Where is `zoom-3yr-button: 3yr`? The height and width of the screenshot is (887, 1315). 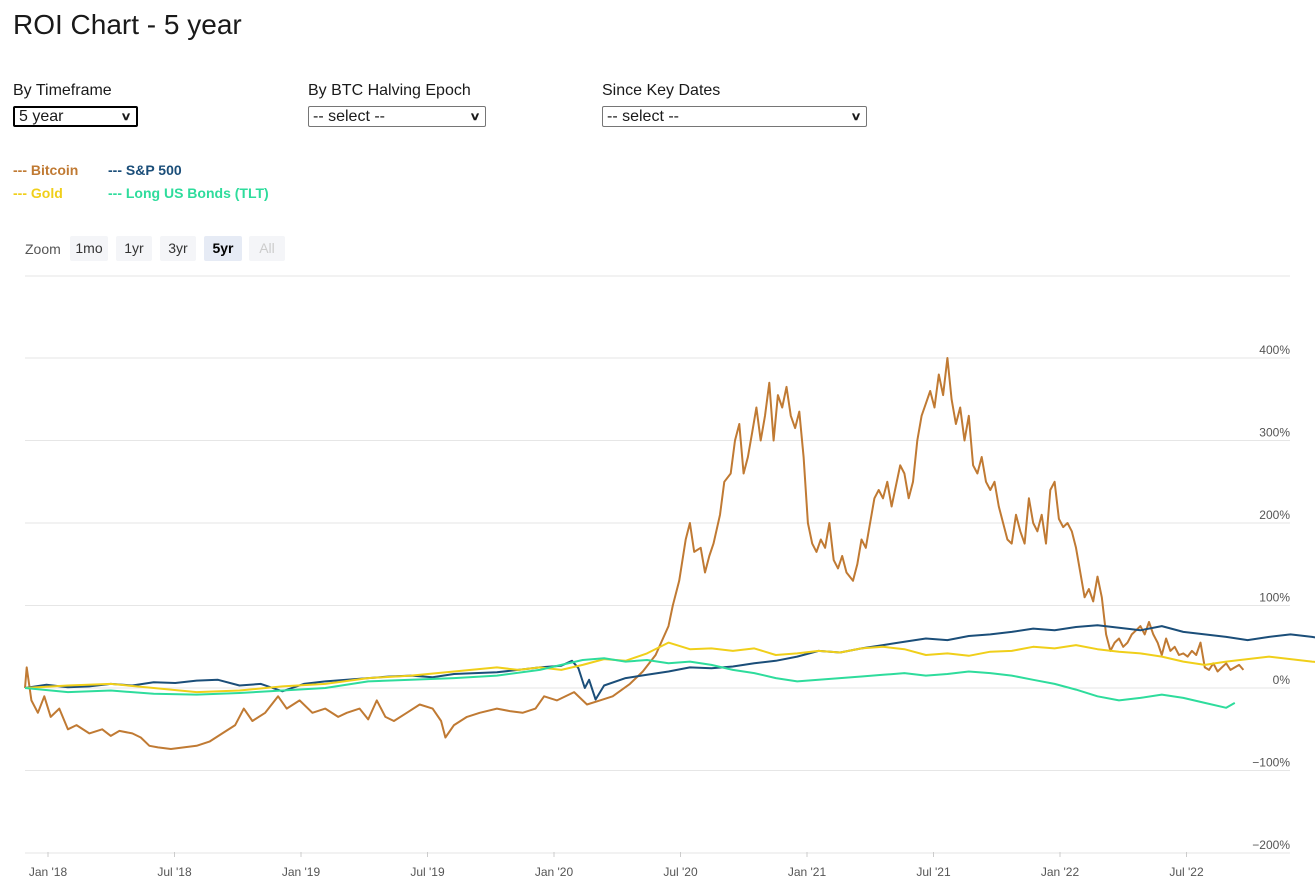
zoom-3yr-button: 3yr is located at coordinates (178, 248).